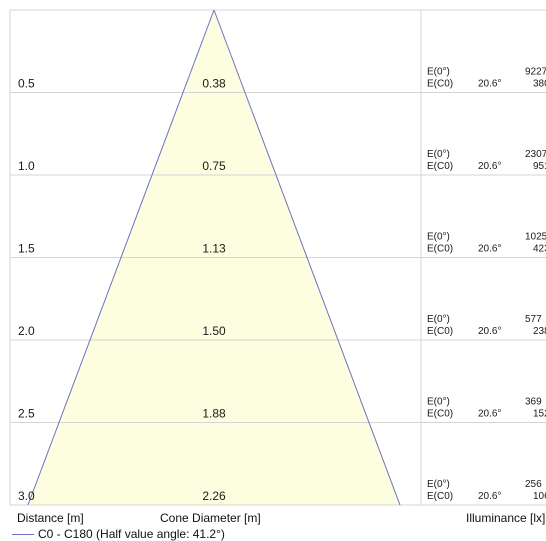 The image size is (546, 541). Describe the element at coordinates (539, 331) in the screenshot. I see `ec0-value: 238` at that location.